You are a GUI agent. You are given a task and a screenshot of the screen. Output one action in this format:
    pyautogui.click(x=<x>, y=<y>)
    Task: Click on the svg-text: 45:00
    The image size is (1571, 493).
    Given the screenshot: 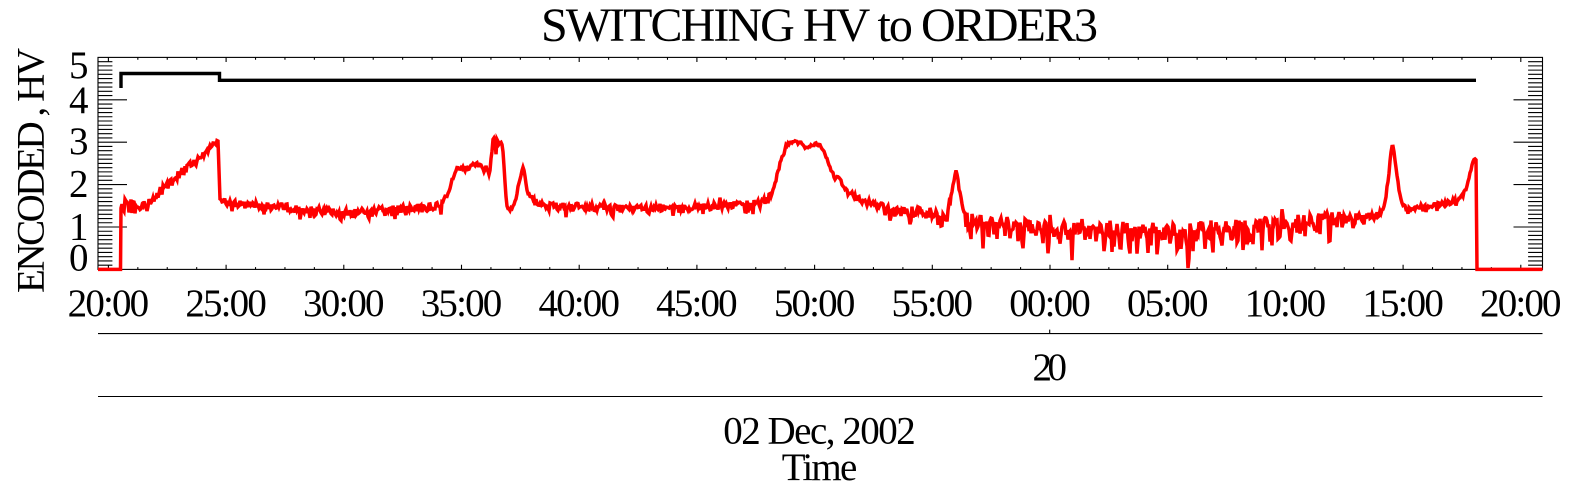 What is the action you would take?
    pyautogui.click(x=697, y=303)
    